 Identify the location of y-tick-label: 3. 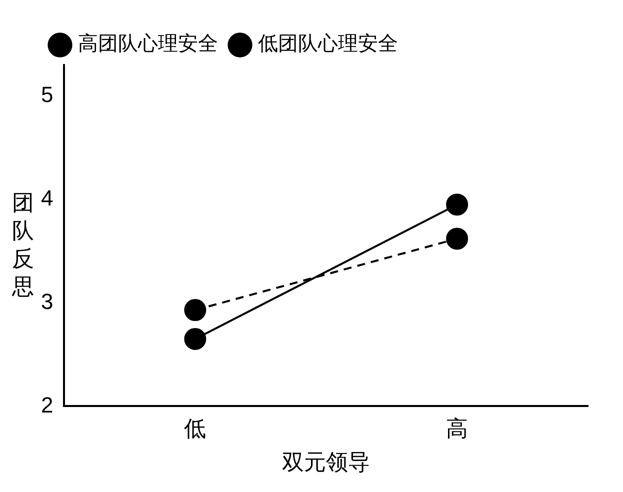
(47, 301).